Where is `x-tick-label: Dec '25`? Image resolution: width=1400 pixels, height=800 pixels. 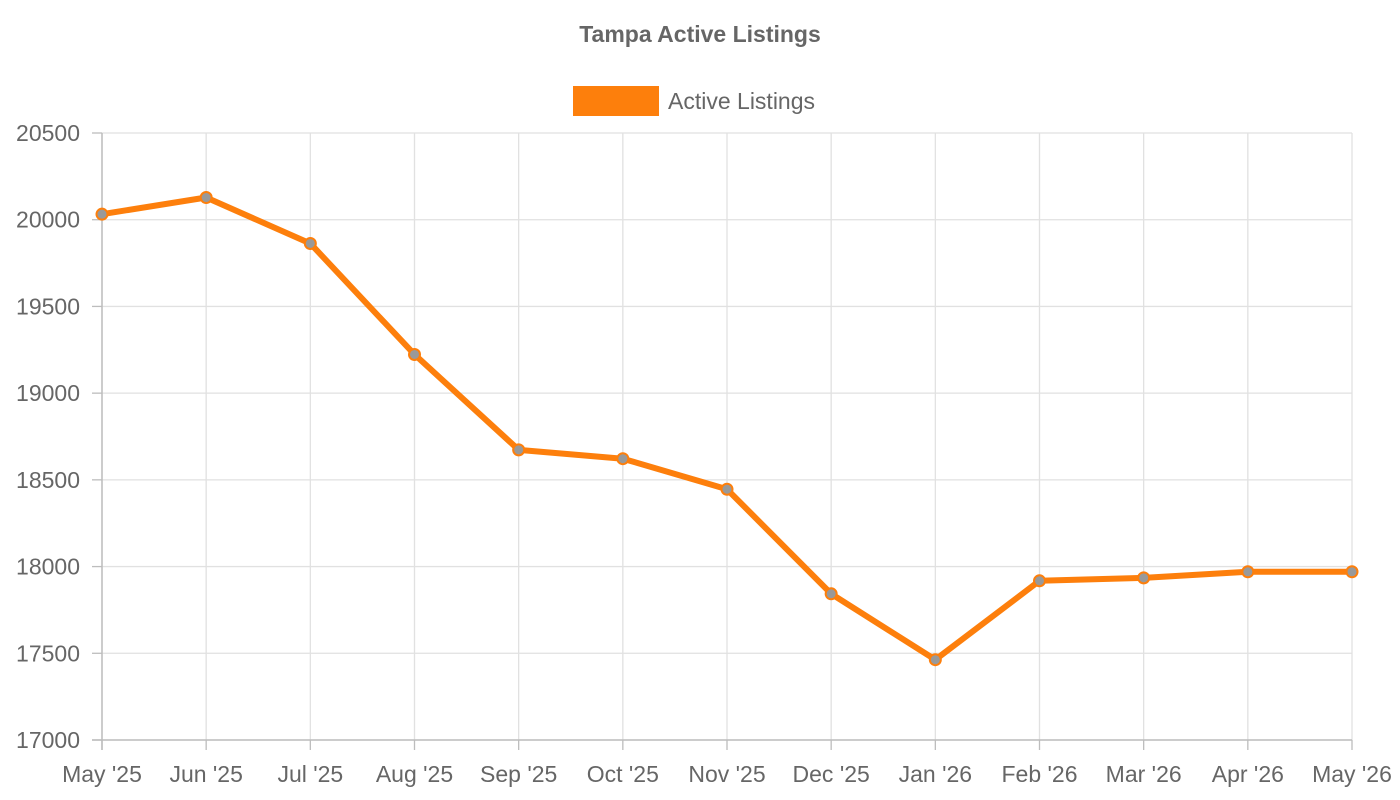
x-tick-label: Dec '25 is located at coordinates (831, 774).